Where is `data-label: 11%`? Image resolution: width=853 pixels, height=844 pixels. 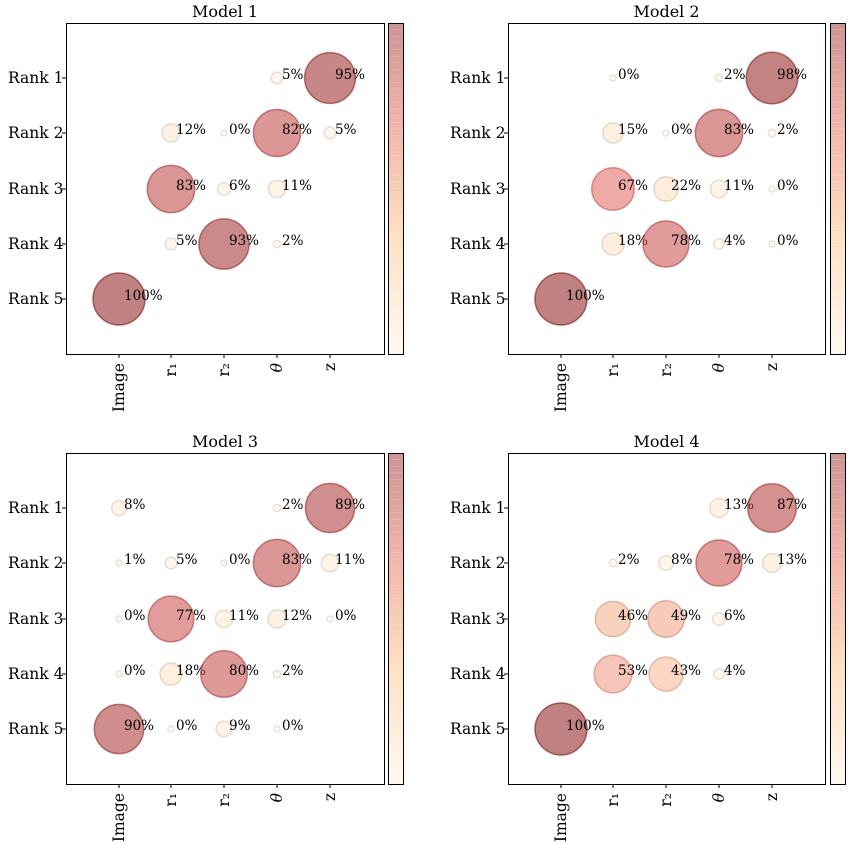 data-label: 11% is located at coordinates (350, 560).